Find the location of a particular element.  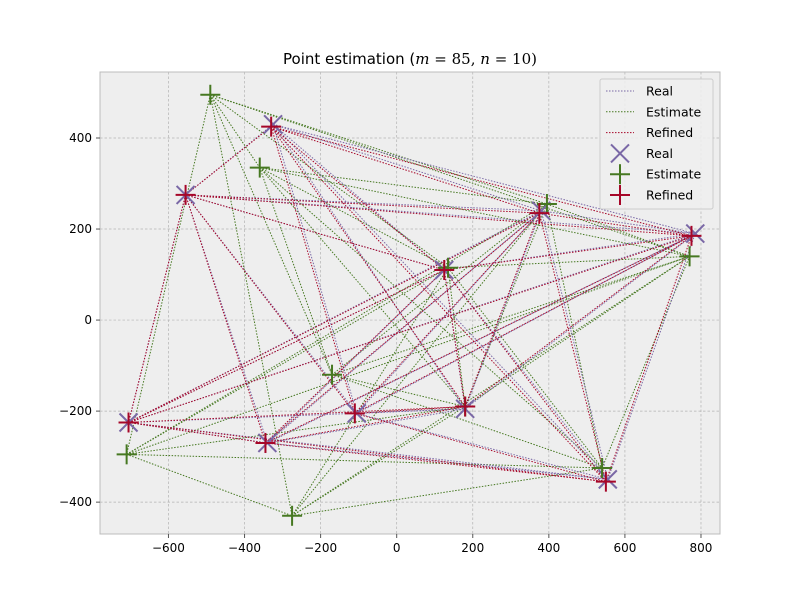

y-tick-label: 0 is located at coordinates (88, 320).